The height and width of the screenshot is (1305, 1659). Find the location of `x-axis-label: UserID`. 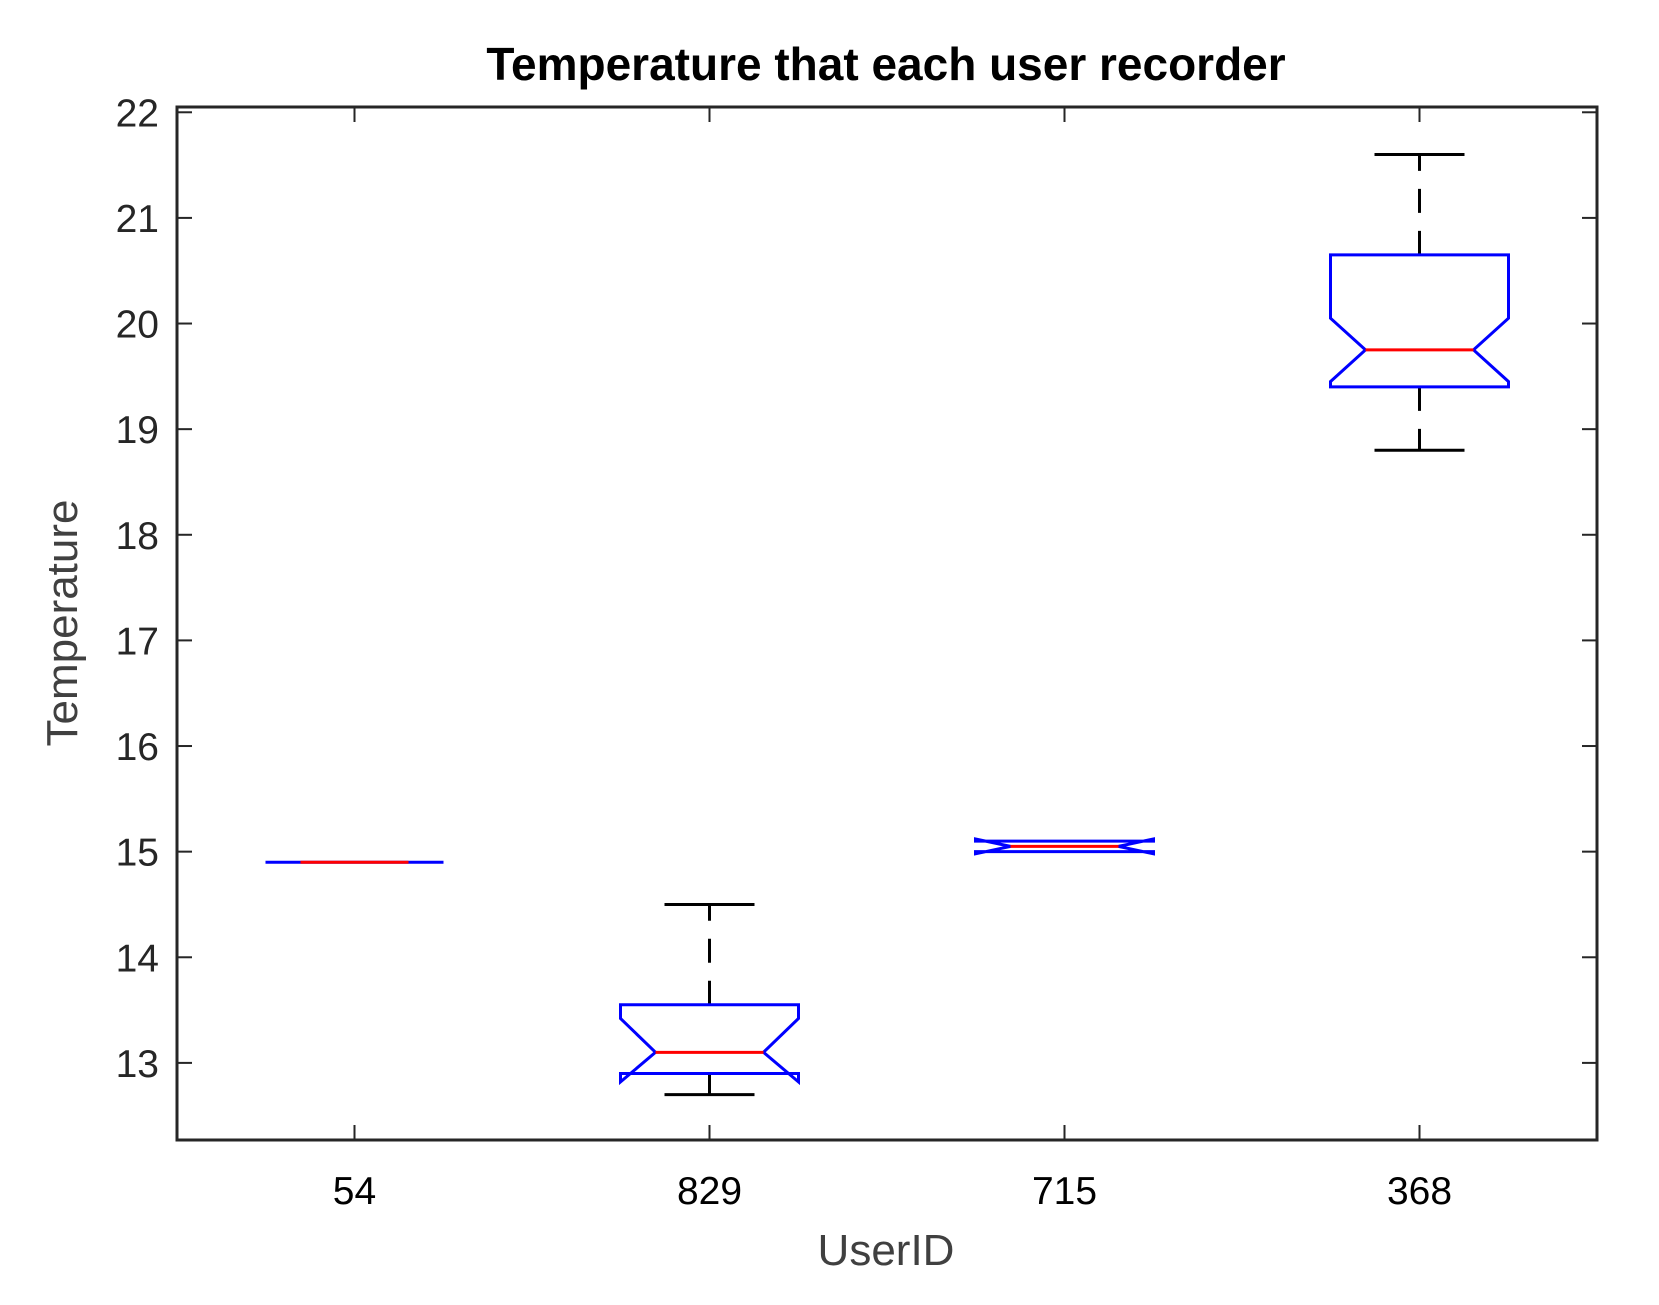

x-axis-label: UserID is located at coordinates (886, 1250).